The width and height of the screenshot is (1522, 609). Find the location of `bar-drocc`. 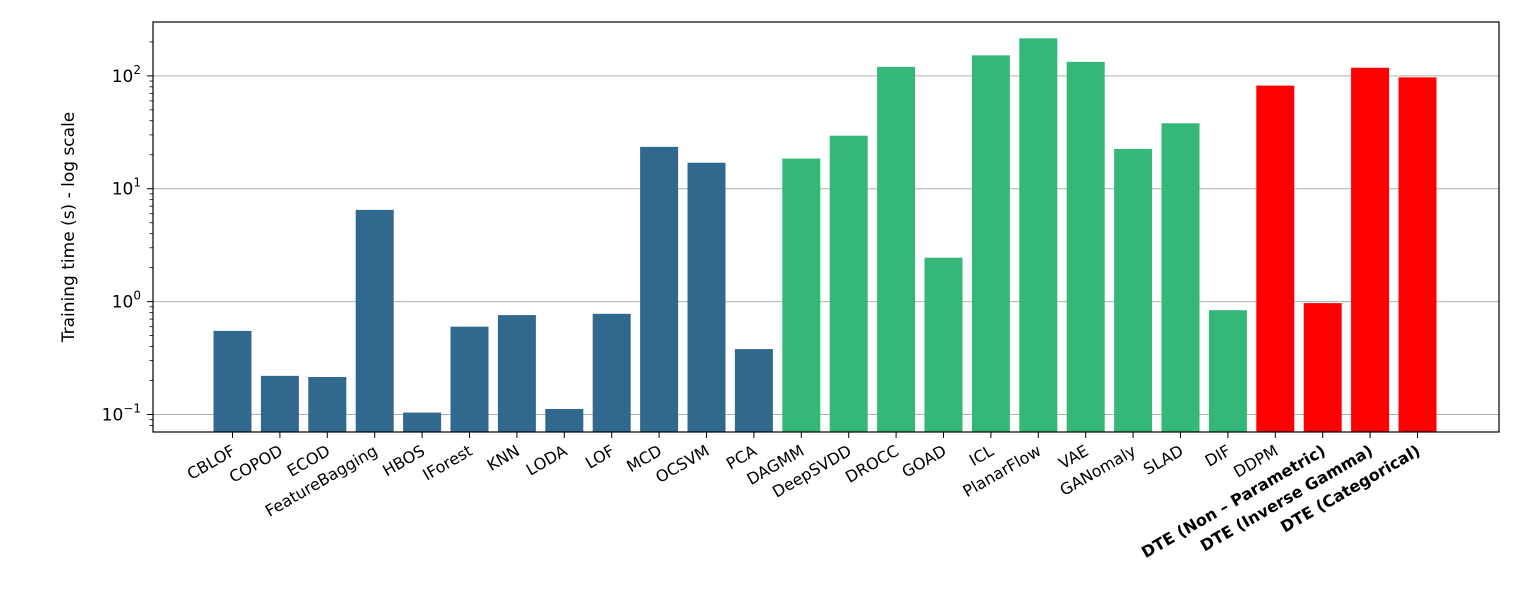

bar-drocc is located at coordinates (896, 249).